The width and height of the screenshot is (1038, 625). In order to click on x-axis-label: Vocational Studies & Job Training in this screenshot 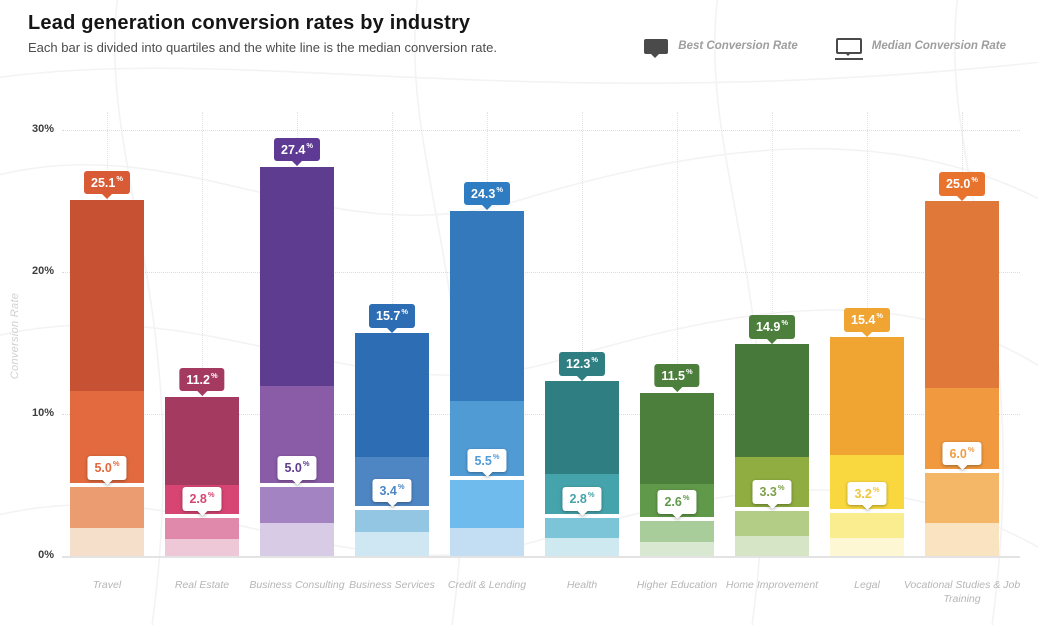, I will do `click(962, 592)`.